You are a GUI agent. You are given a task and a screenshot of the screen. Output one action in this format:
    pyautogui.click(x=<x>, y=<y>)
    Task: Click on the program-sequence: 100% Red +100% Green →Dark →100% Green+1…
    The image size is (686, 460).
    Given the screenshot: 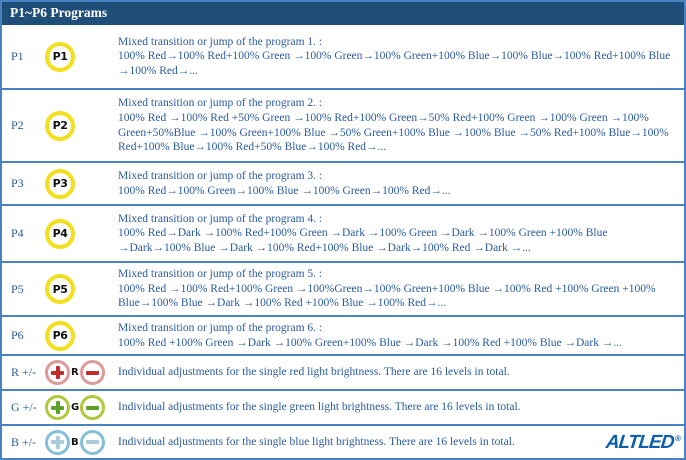 What is the action you would take?
    pyautogui.click(x=370, y=342)
    